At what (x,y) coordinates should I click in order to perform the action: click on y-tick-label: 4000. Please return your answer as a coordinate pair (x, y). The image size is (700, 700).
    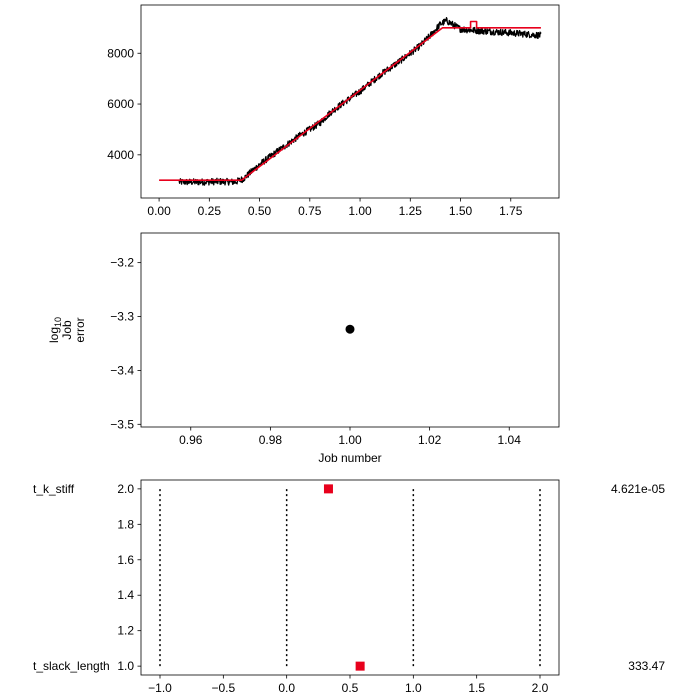
    Looking at the image, I should click on (120, 155).